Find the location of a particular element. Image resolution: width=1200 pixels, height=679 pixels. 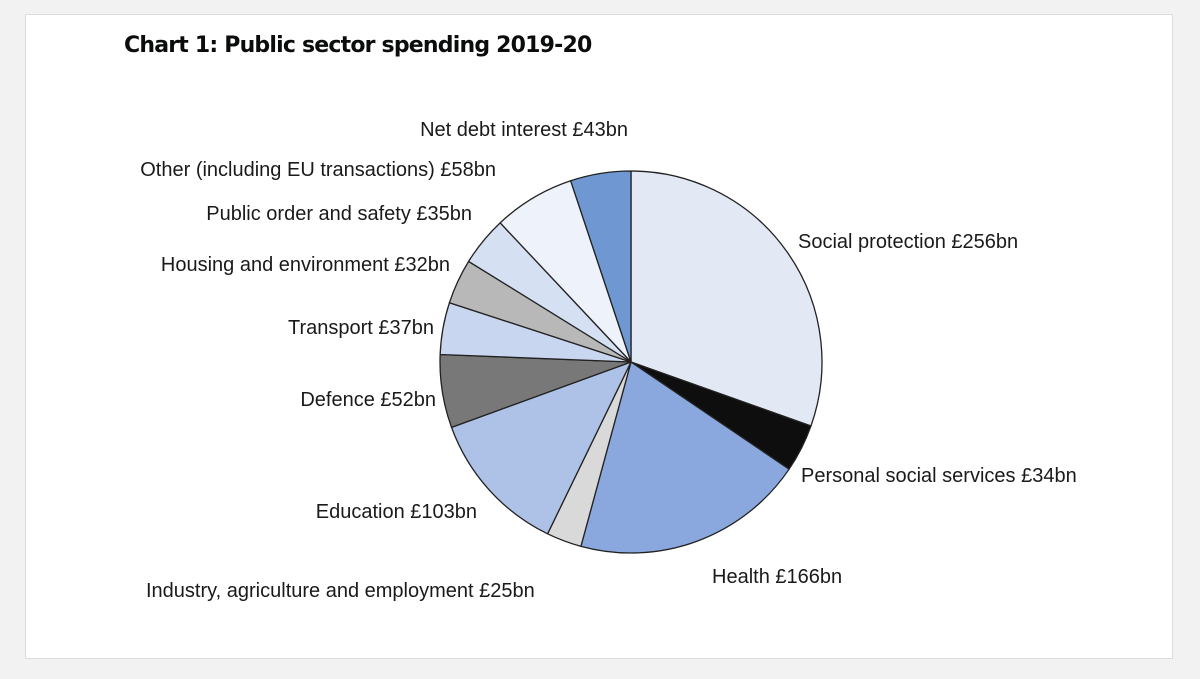

pie-slice-health is located at coordinates (685, 457).